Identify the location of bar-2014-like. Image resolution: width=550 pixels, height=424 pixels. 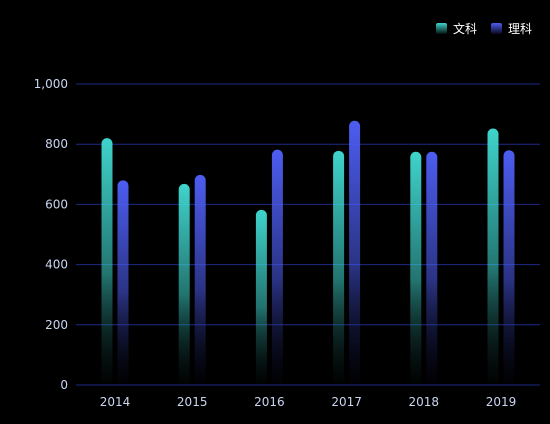
(123, 282).